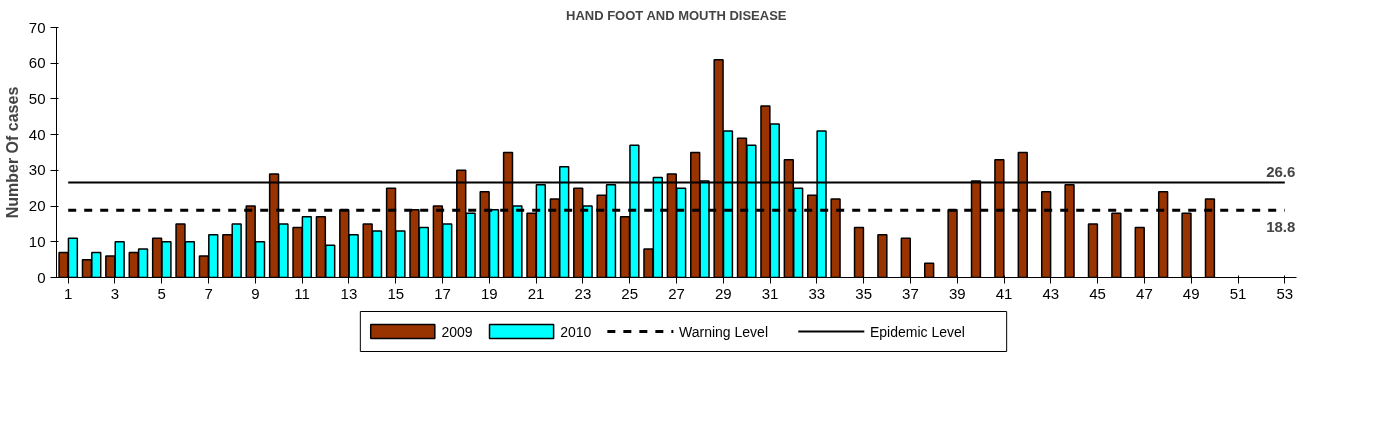  Describe the element at coordinates (457, 331) in the screenshot. I see `legend-label: 2009` at that location.